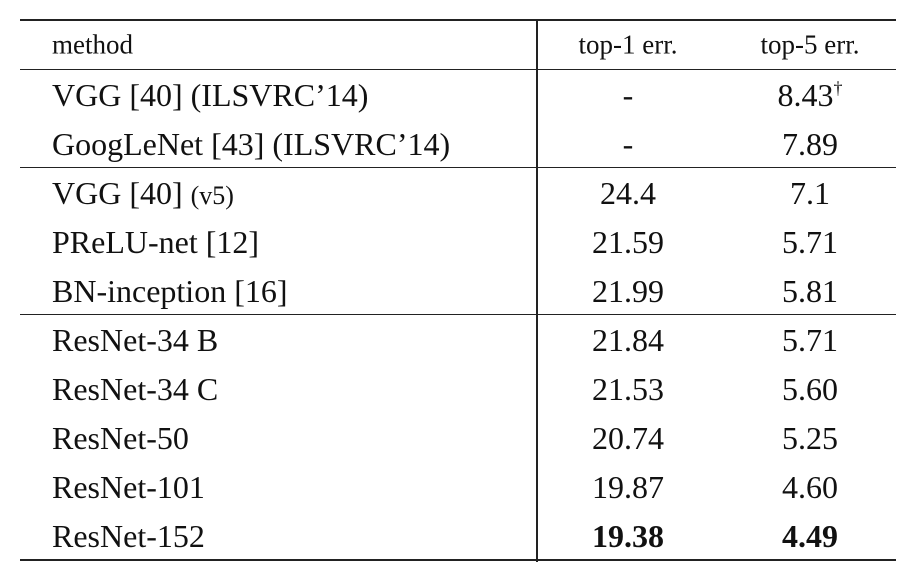 The height and width of the screenshot is (580, 914). What do you see at coordinates (212, 195) in the screenshot?
I see `method-note: (v5)` at bounding box center [212, 195].